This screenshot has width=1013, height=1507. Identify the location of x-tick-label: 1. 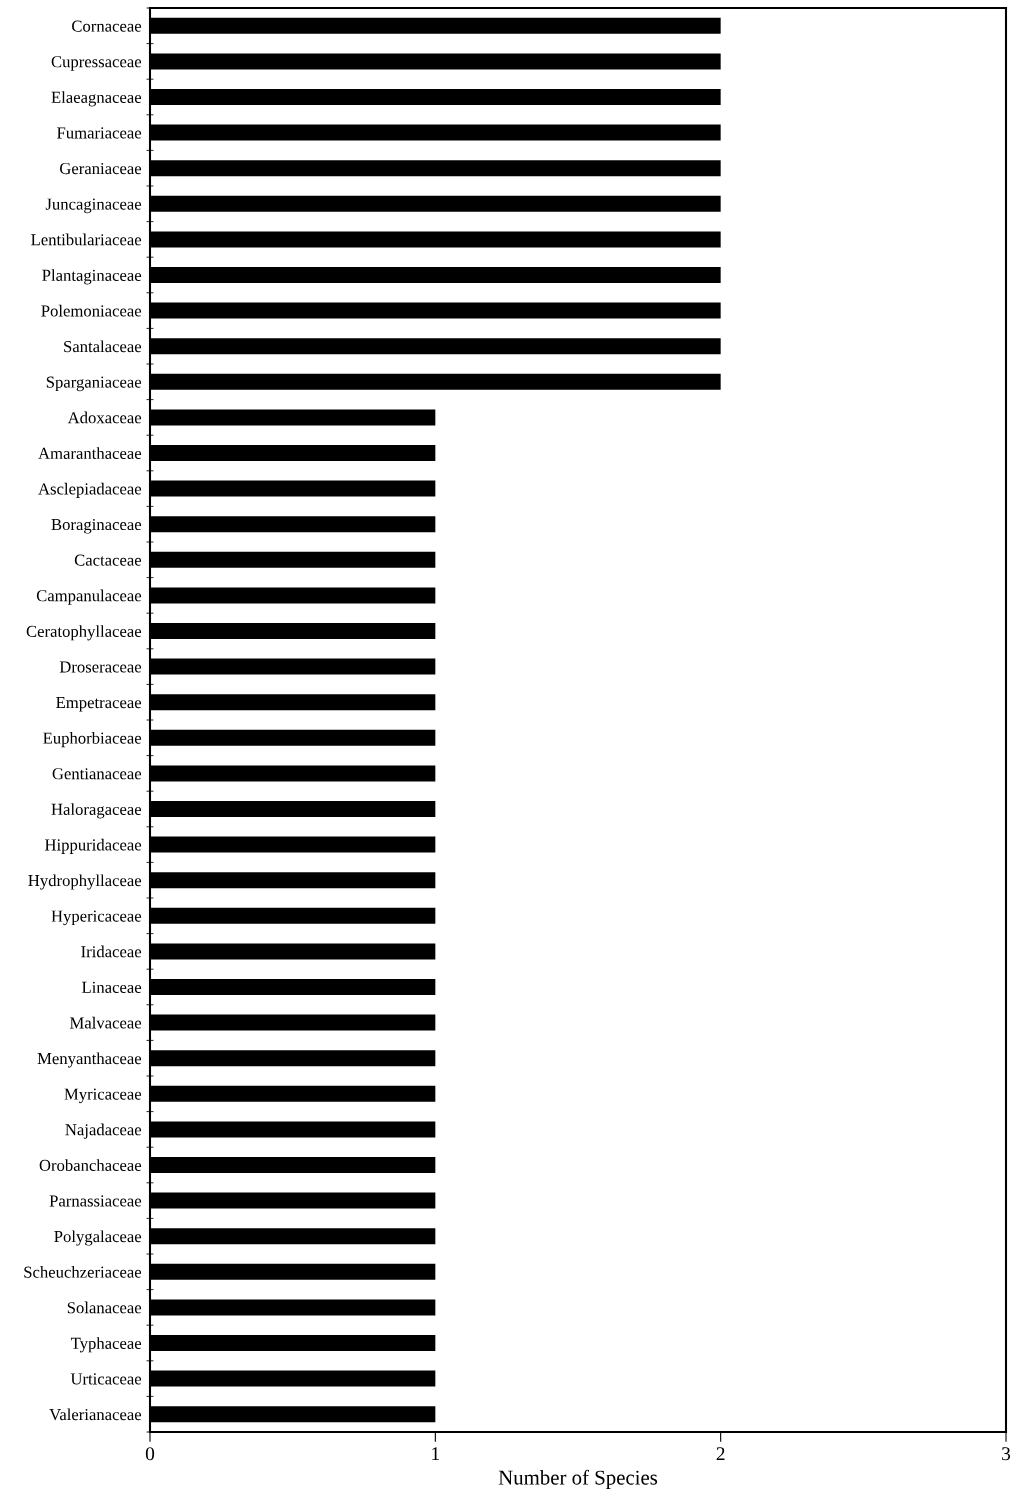
(436, 1454).